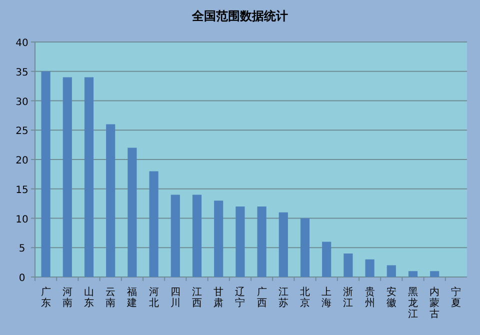 This screenshot has width=480, height=335. Describe the element at coordinates (22, 249) in the screenshot. I see `y-tick-label: 5` at that location.